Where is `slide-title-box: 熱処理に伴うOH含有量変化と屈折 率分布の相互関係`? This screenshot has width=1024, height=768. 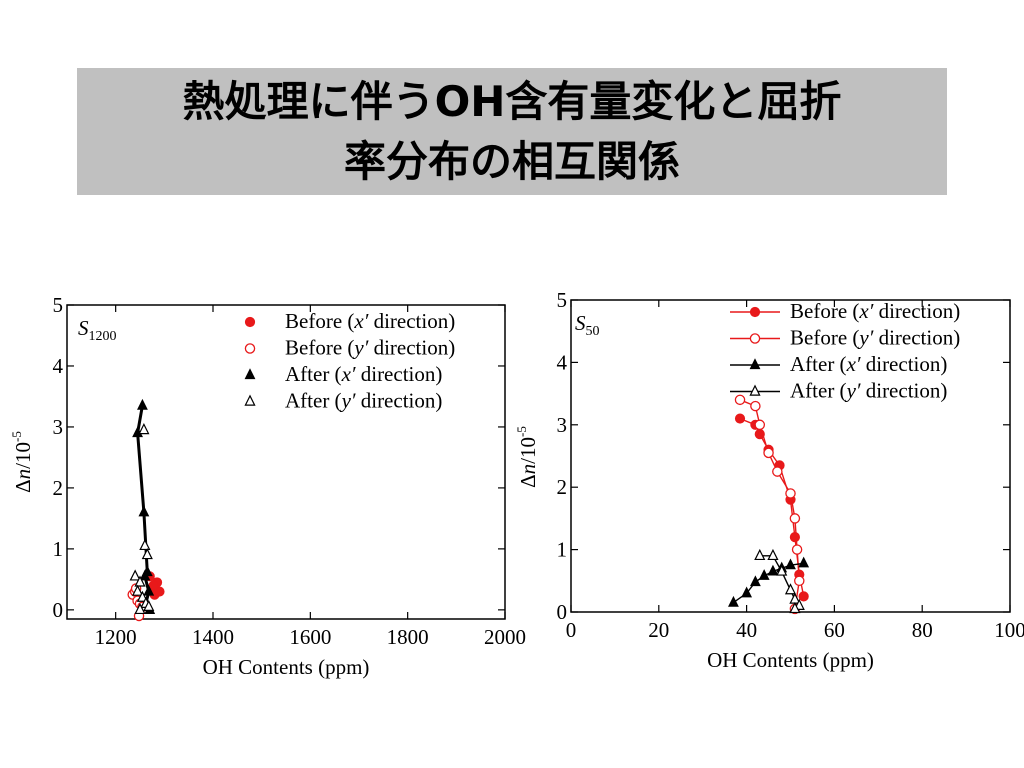 slide-title-box: 熱処理に伴うOH含有量変化と屈折 率分布の相互関係 is located at coordinates (512, 131).